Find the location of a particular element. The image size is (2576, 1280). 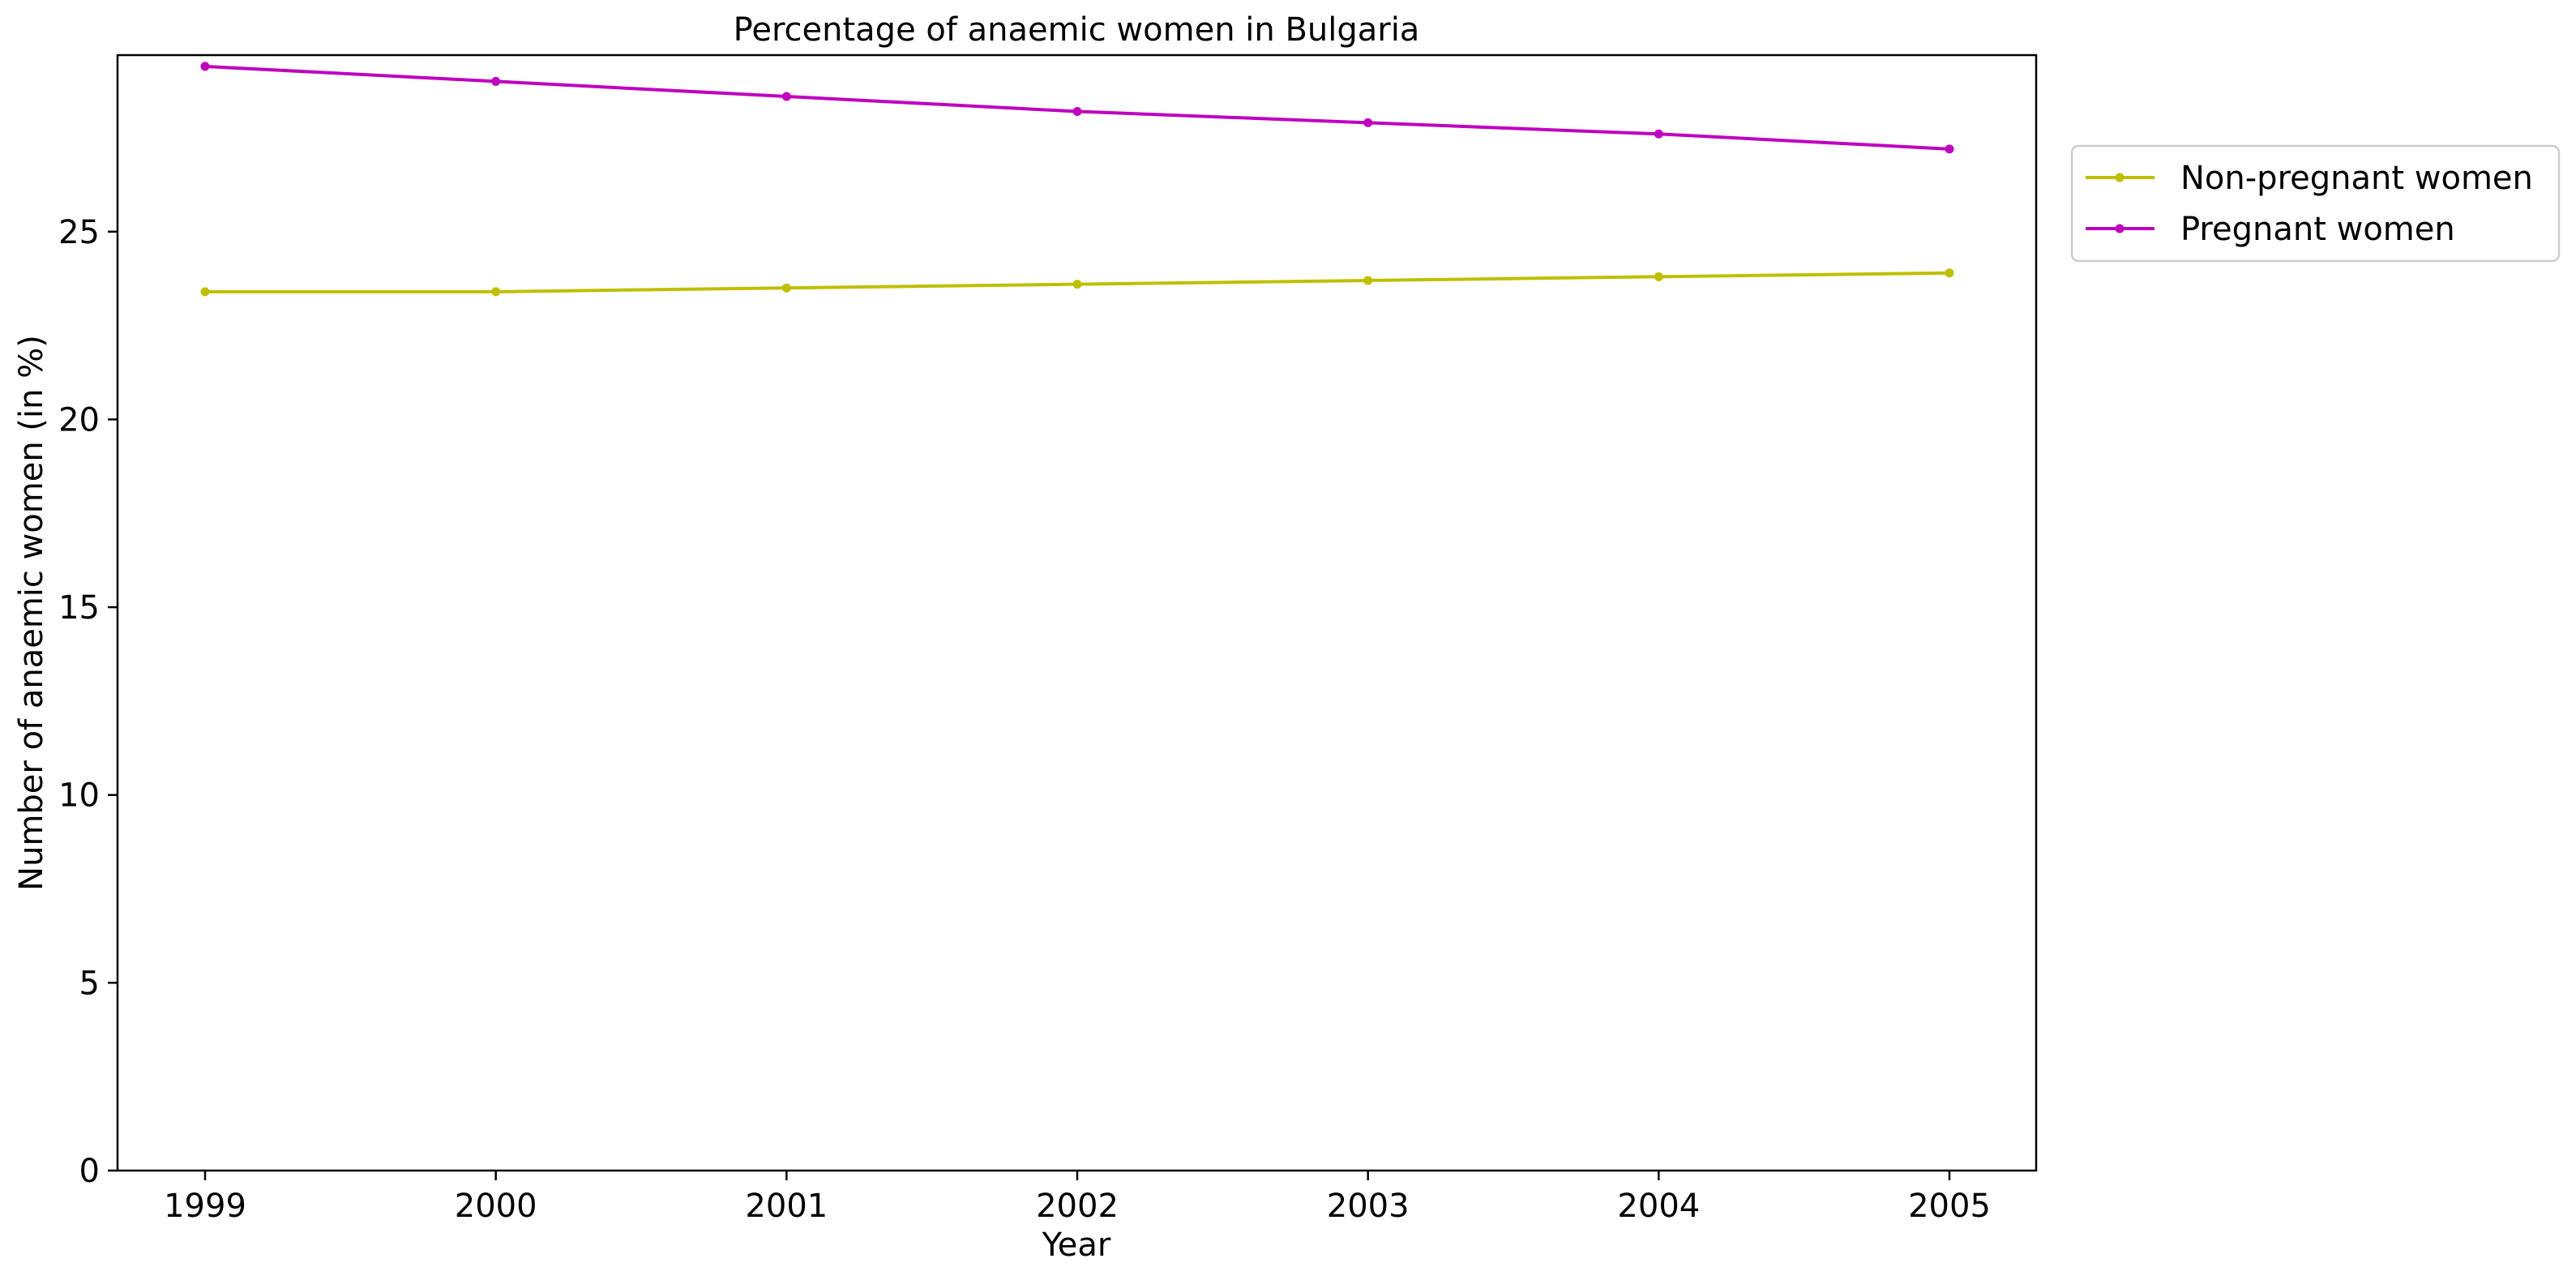

legend: Non-pregnant women Pregnant women is located at coordinates (2315, 204).